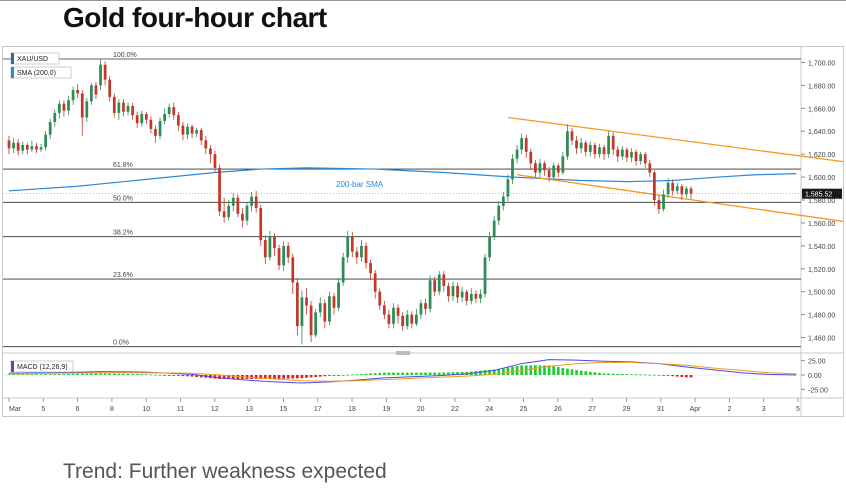 The height and width of the screenshot is (493, 846). I want to click on price-tick-label: 1,680.00, so click(821, 86).